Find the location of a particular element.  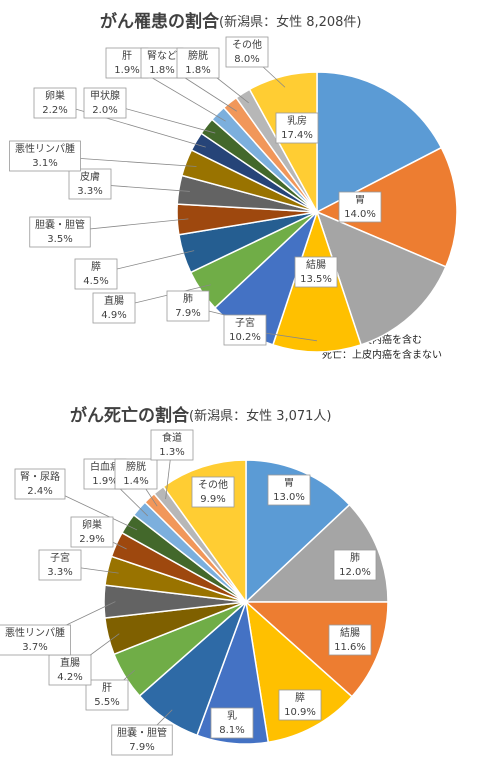

category-label: 腎など is located at coordinates (162, 56).